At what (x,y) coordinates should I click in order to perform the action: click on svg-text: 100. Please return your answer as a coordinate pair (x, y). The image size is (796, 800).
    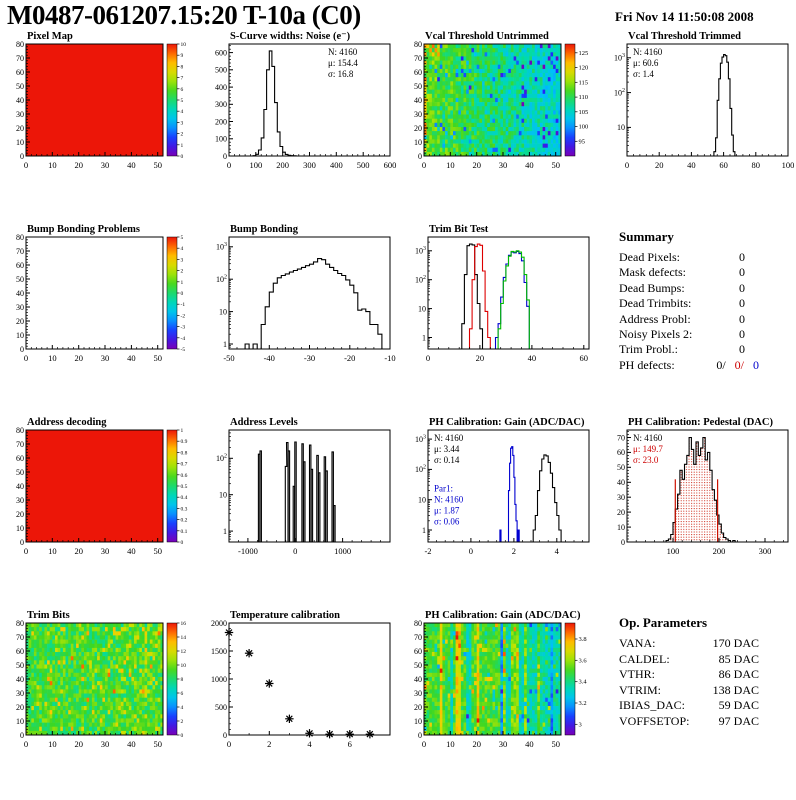
    Looking at the image, I should click on (673, 551).